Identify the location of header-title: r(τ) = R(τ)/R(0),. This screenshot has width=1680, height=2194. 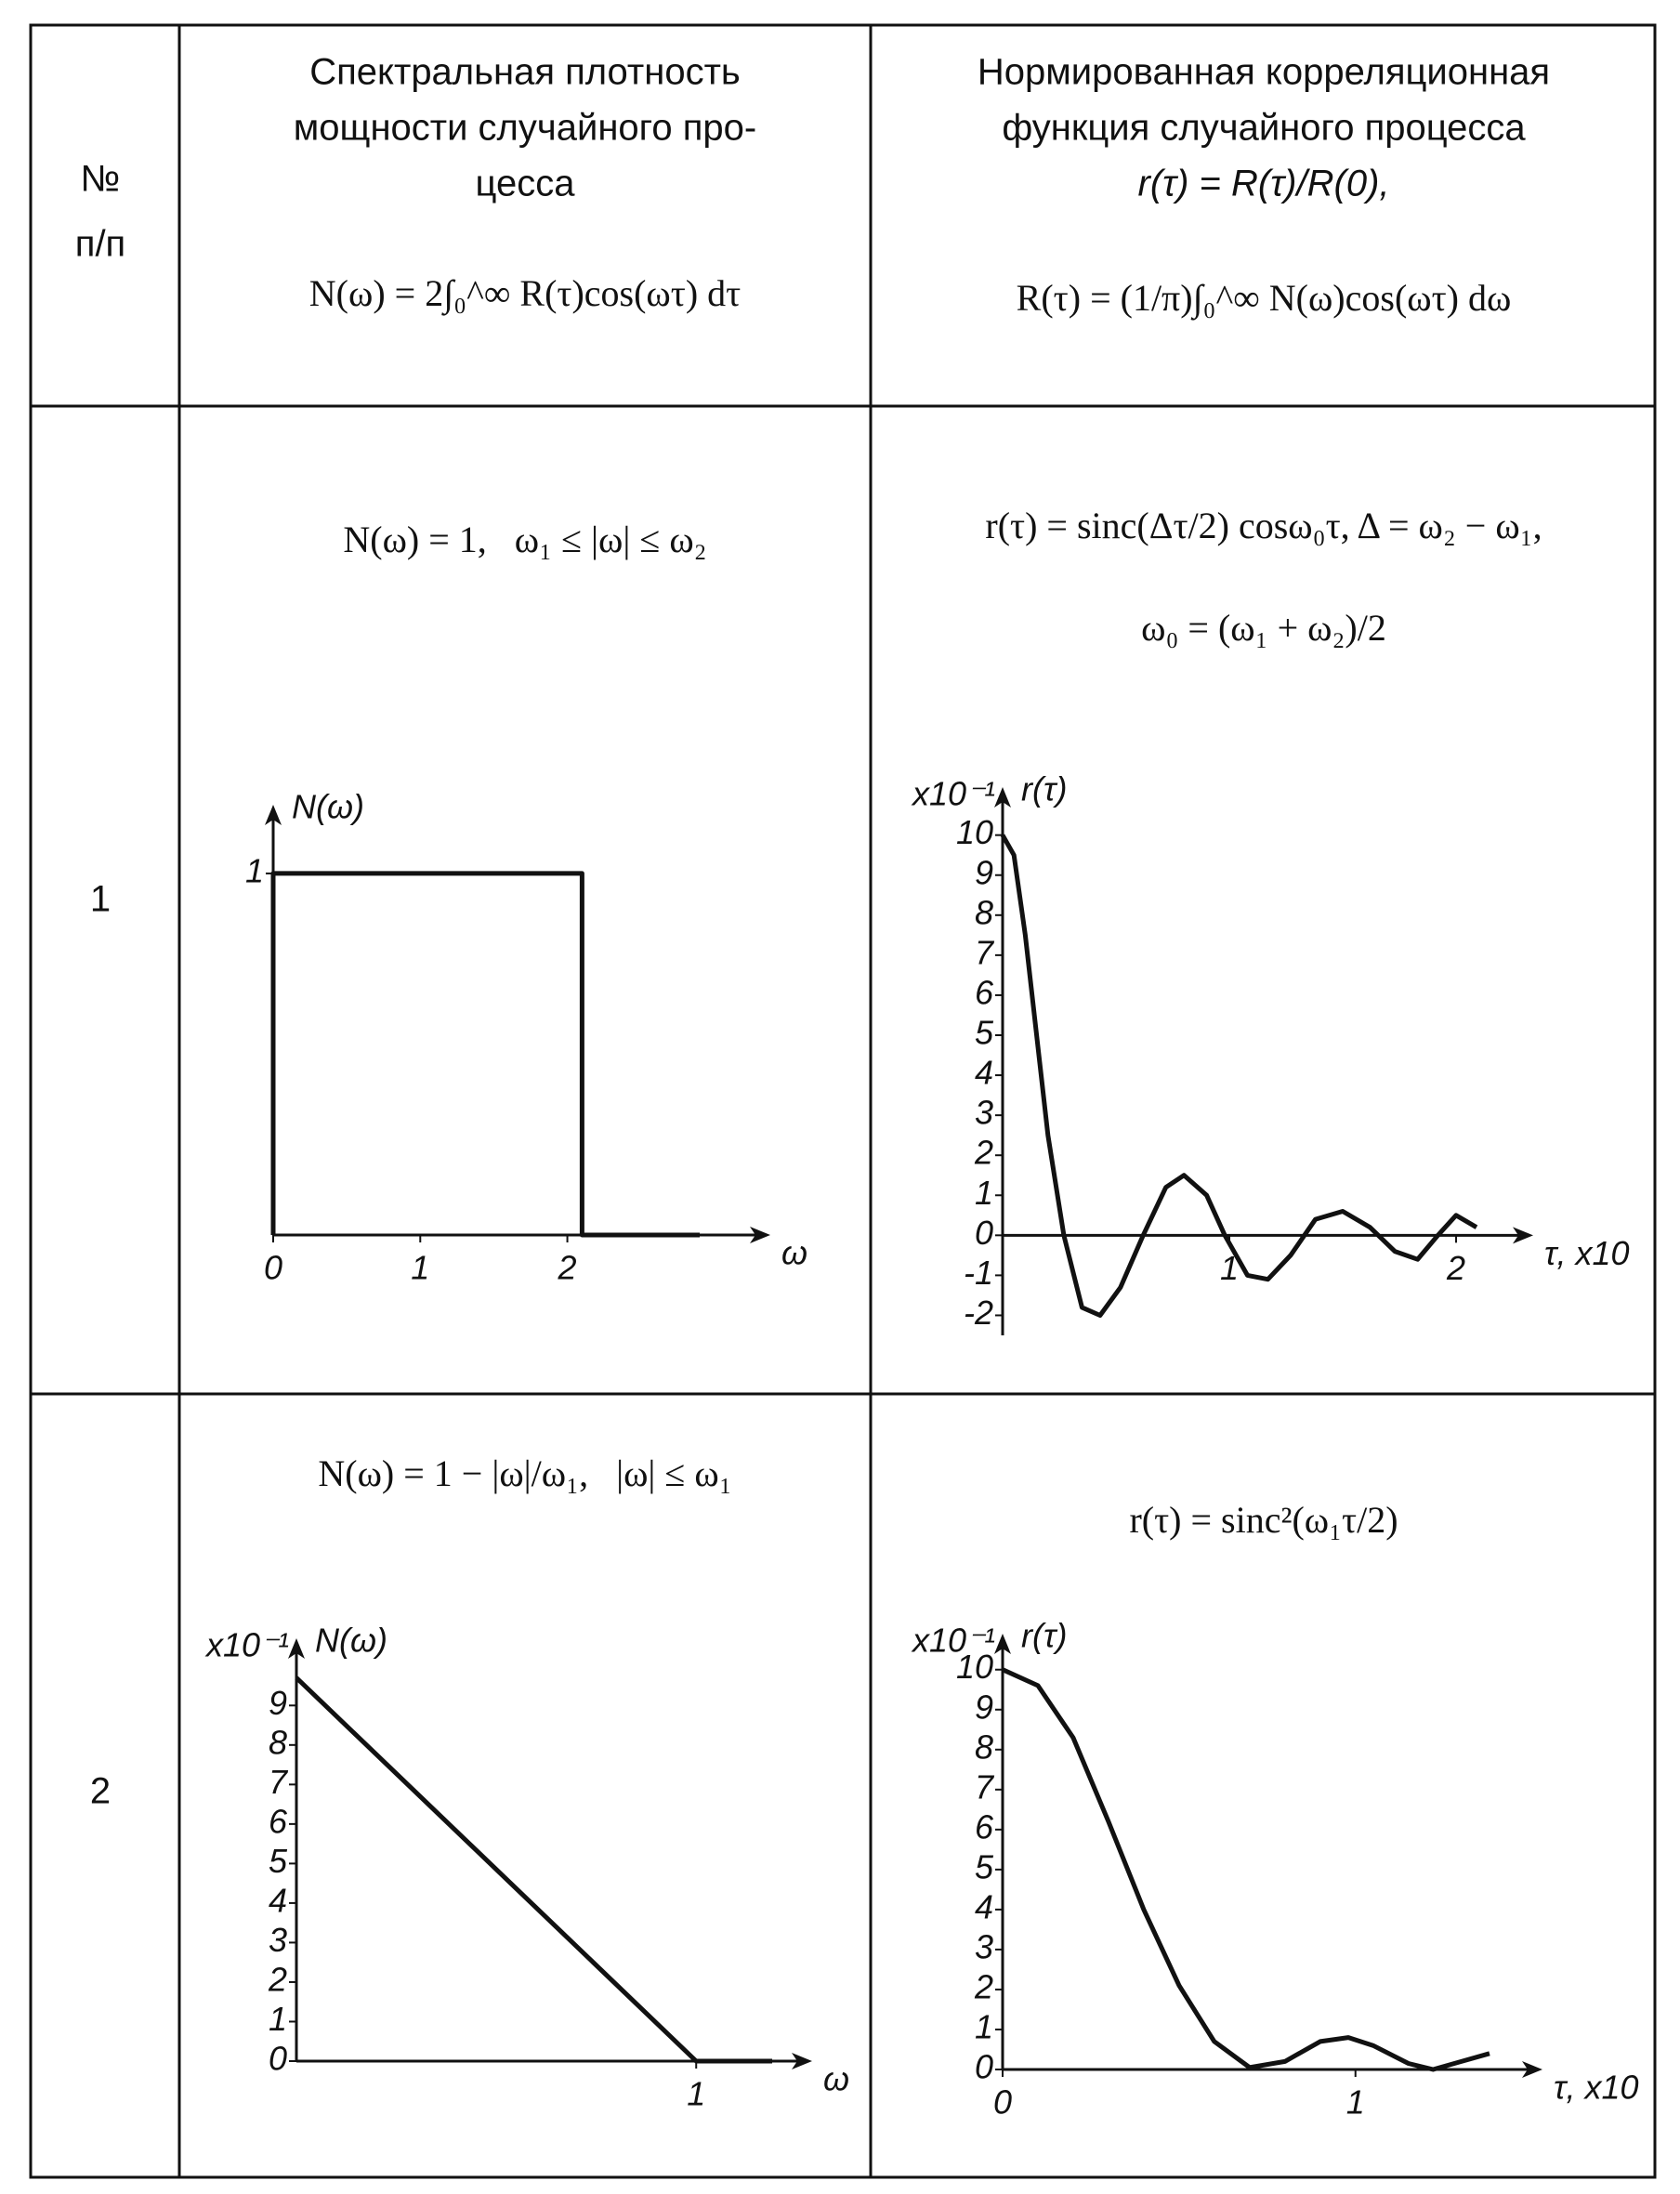
(1264, 184).